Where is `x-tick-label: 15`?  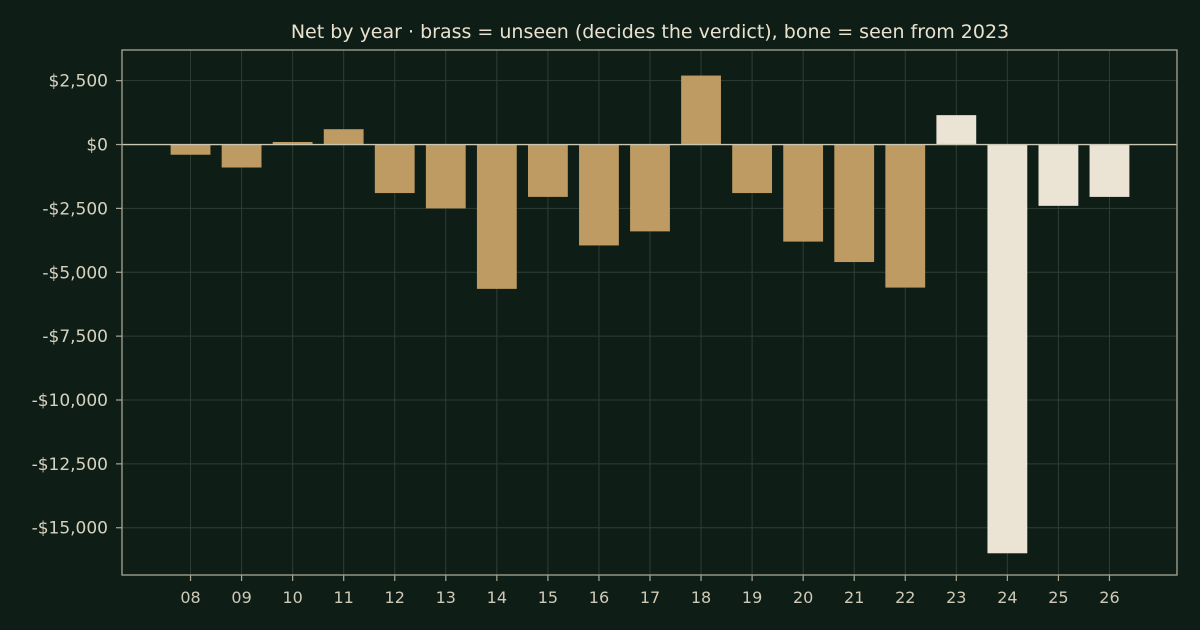
x-tick-label: 15 is located at coordinates (548, 597).